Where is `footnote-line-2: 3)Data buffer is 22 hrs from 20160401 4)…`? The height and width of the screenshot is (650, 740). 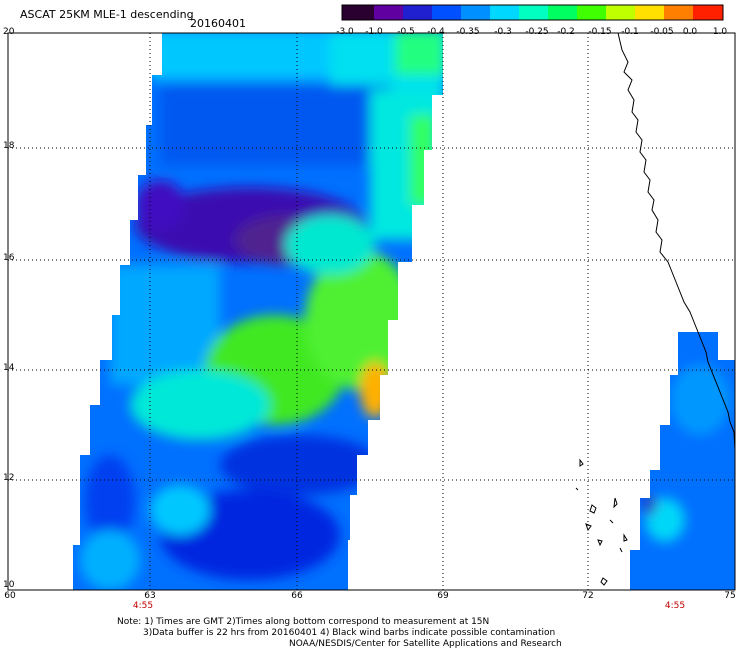 footnote-line-2: 3)Data buffer is 22 hrs from 20160401 4)… is located at coordinates (349, 633).